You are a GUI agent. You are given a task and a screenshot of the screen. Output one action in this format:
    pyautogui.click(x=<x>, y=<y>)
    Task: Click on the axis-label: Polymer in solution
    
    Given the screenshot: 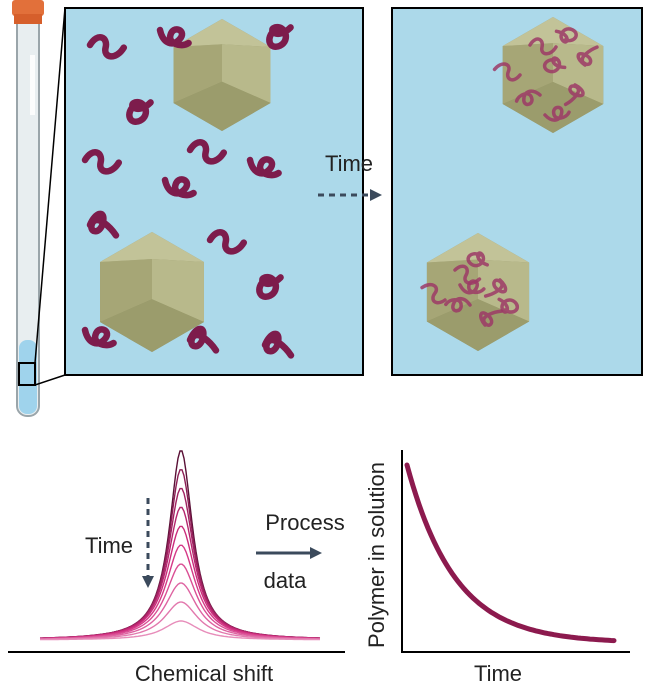 What is the action you would take?
    pyautogui.click(x=376, y=555)
    